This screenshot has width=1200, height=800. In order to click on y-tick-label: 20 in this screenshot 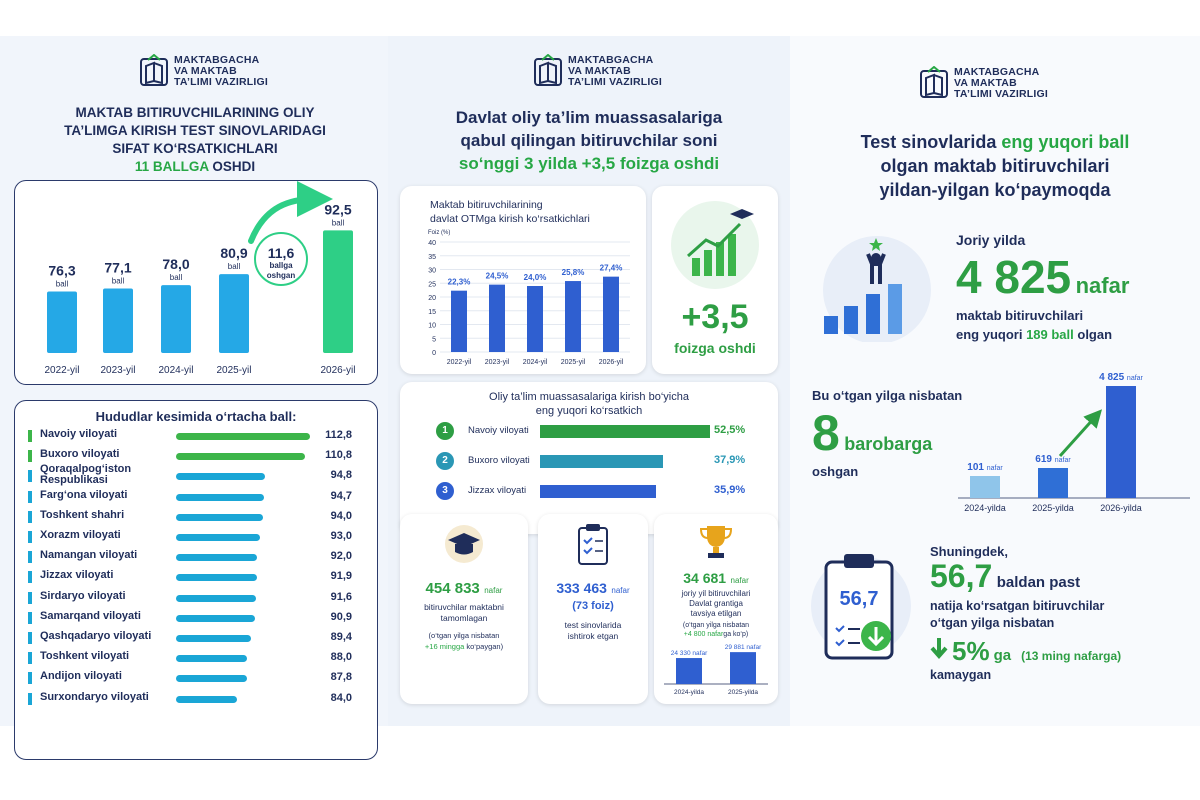, I will do `click(432, 298)`.